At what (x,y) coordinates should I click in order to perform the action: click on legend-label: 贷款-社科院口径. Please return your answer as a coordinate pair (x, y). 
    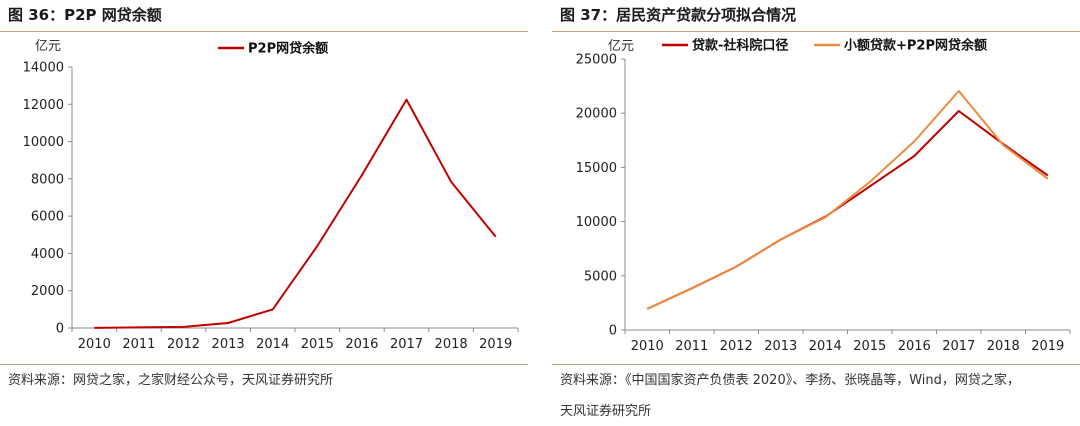
    Looking at the image, I should click on (740, 46).